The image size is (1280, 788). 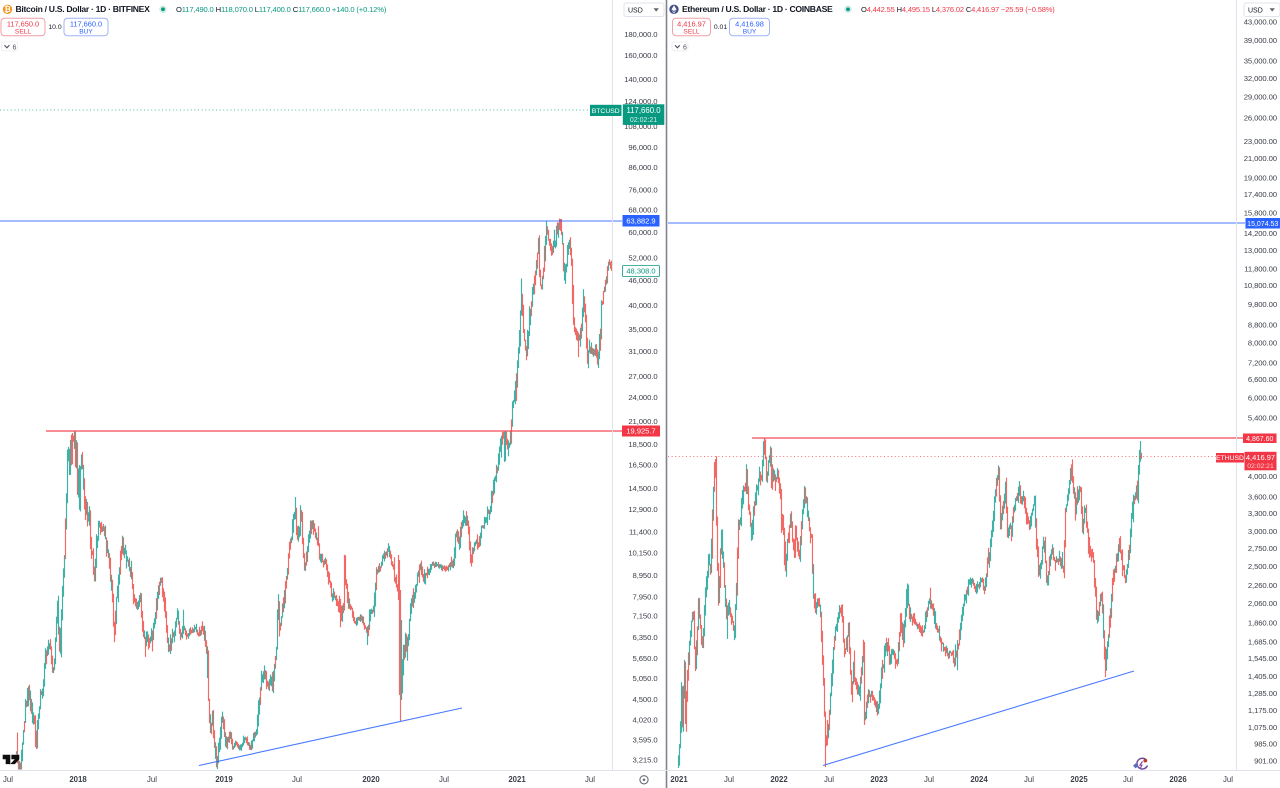 What do you see at coordinates (640, 101) in the screenshot?
I see `svg-text: 124,000.0` at bounding box center [640, 101].